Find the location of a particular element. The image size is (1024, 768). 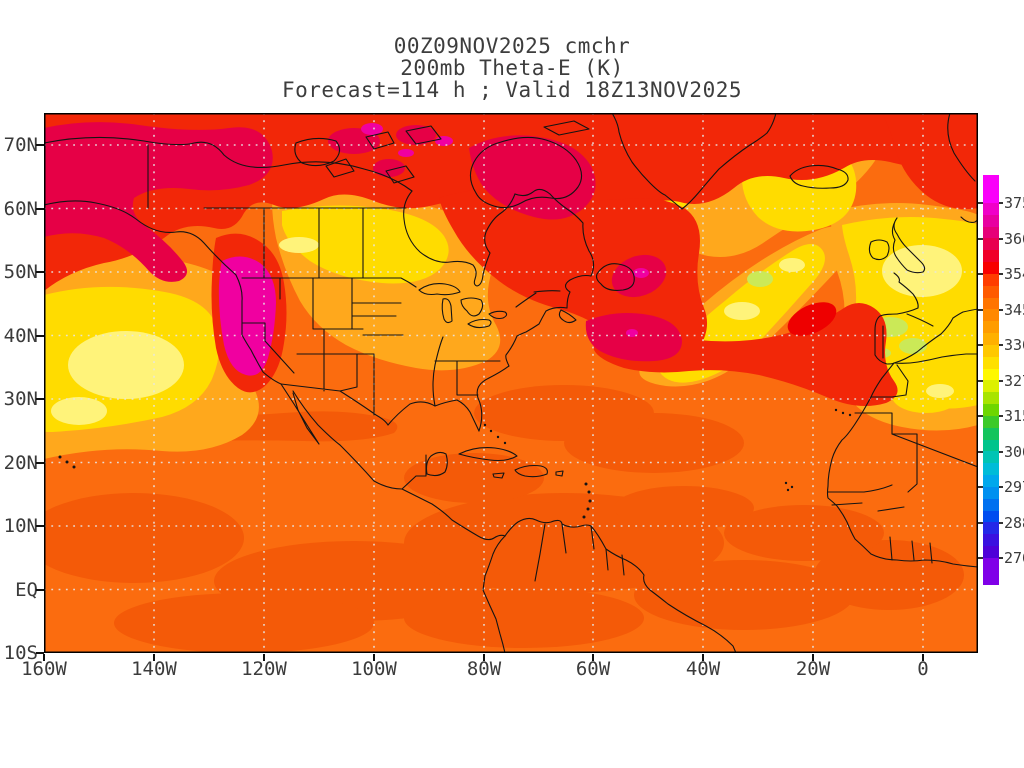

coastline-florida-east is located at coordinates (483, 404).